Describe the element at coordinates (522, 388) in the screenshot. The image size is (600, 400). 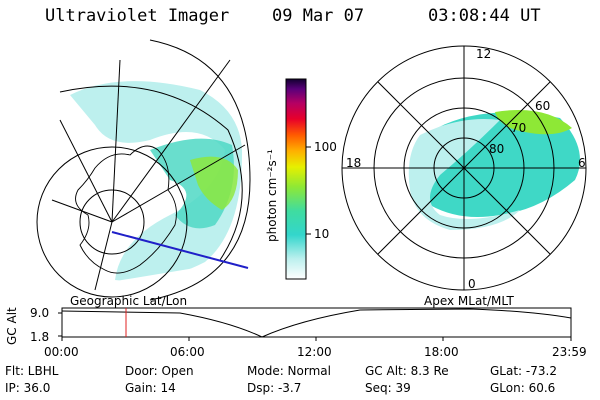
I see `info-glon: GLon: 60.6` at that location.